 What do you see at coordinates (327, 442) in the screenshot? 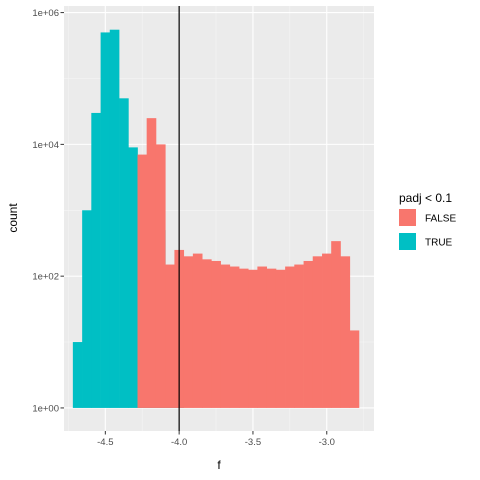
I see `x-tick-label: -3.0` at bounding box center [327, 442].